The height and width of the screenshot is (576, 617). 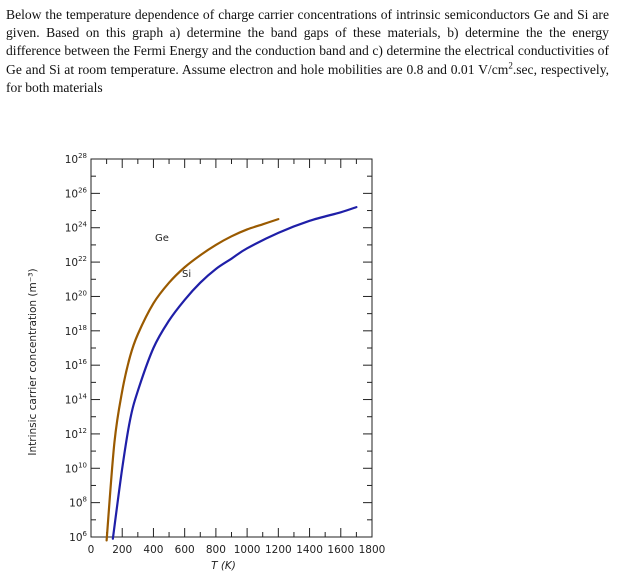 What do you see at coordinates (76, 434) in the screenshot?
I see `y-tick-label: 10¹²` at bounding box center [76, 434].